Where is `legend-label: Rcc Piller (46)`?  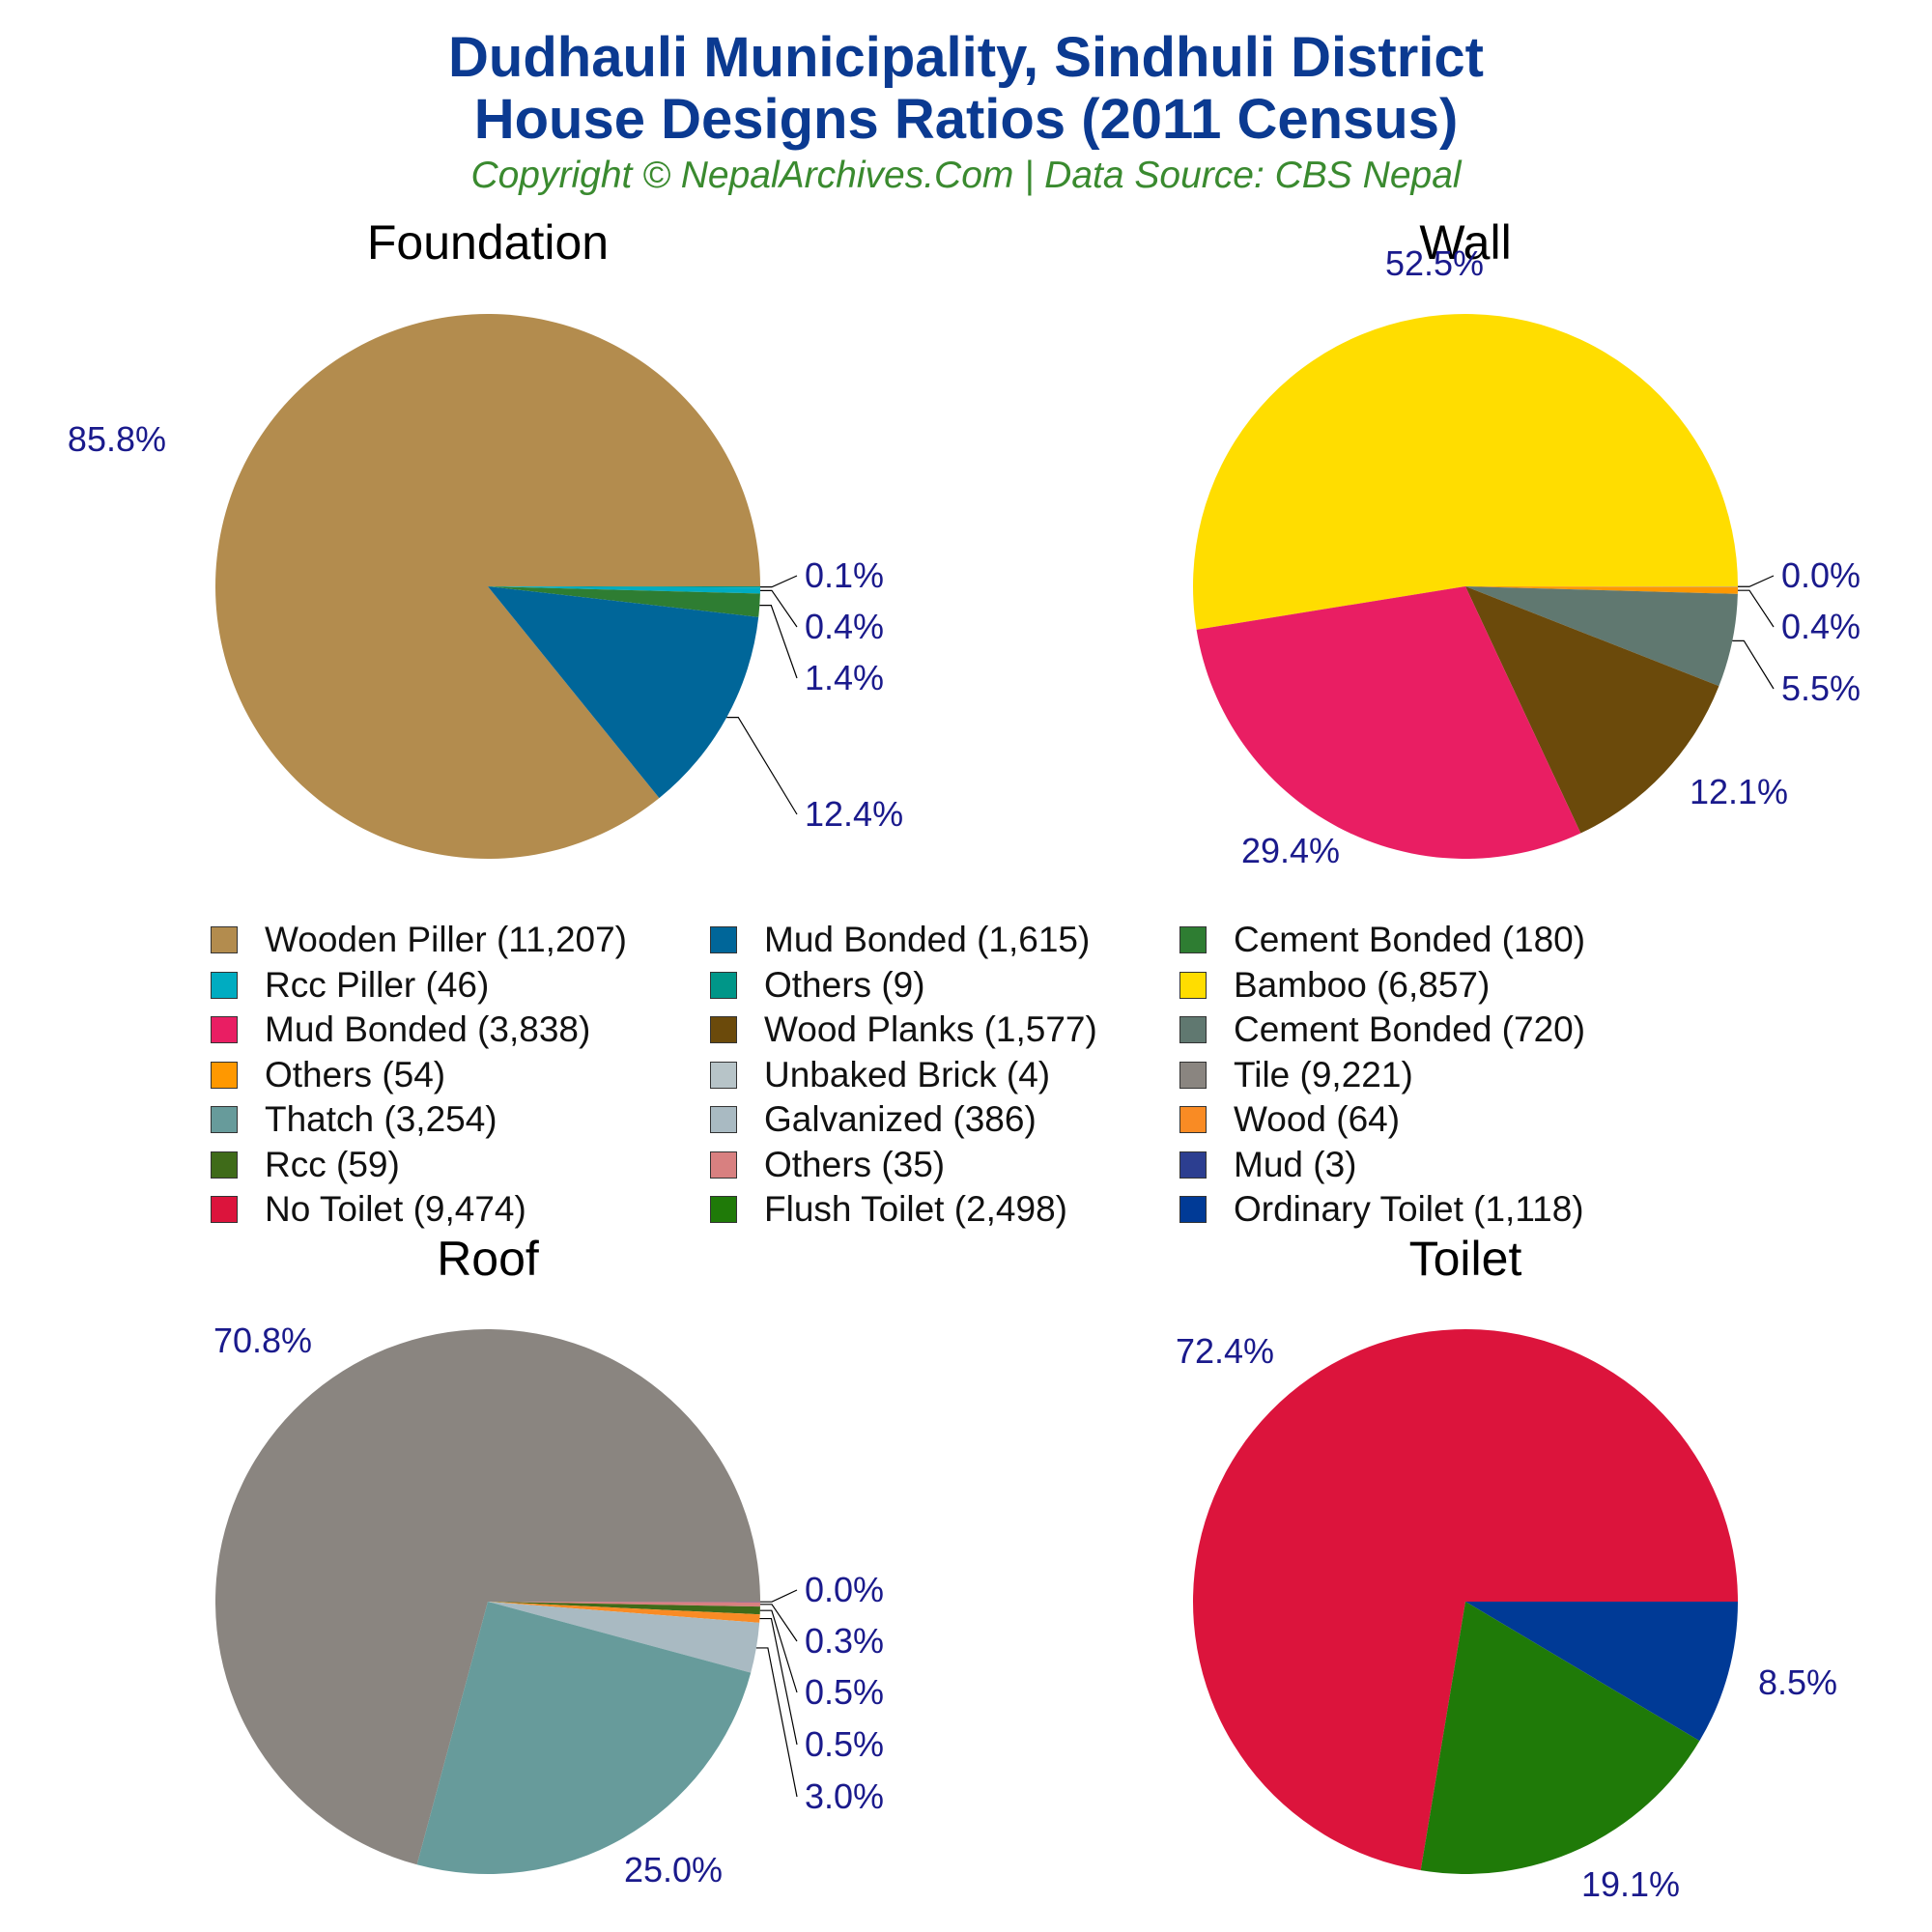
legend-label: Rcc Piller (46) is located at coordinates (377, 984).